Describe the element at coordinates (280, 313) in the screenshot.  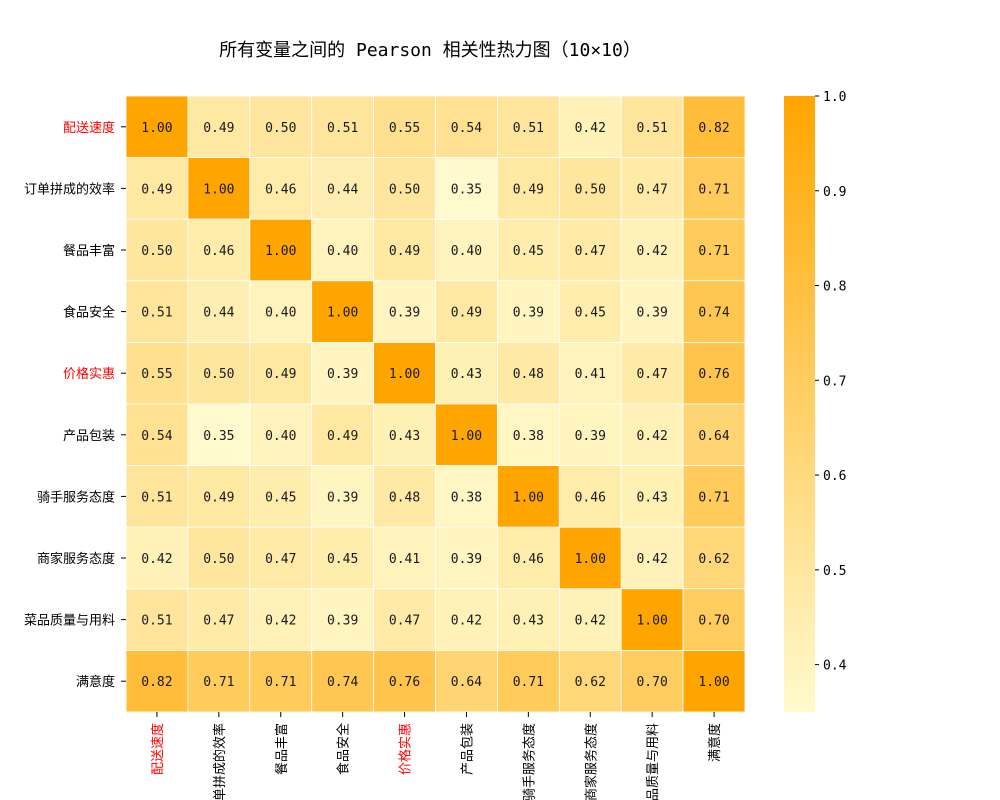
I see `cell-value-label: 0.40` at that location.